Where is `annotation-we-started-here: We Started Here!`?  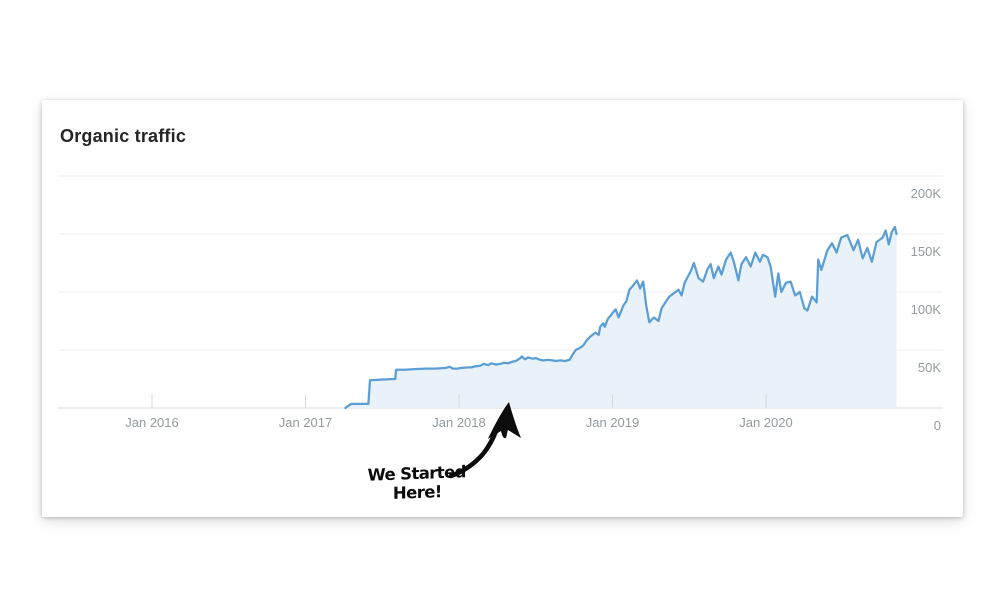
annotation-we-started-here: We Started Here! is located at coordinates (416, 483).